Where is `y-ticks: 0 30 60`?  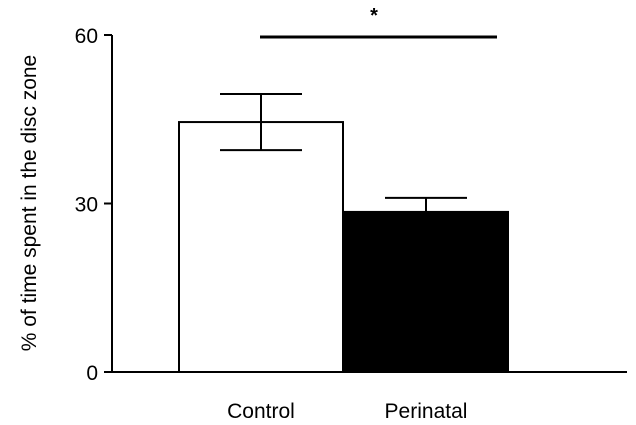
y-ticks: 0 30 60 is located at coordinates (93, 205).